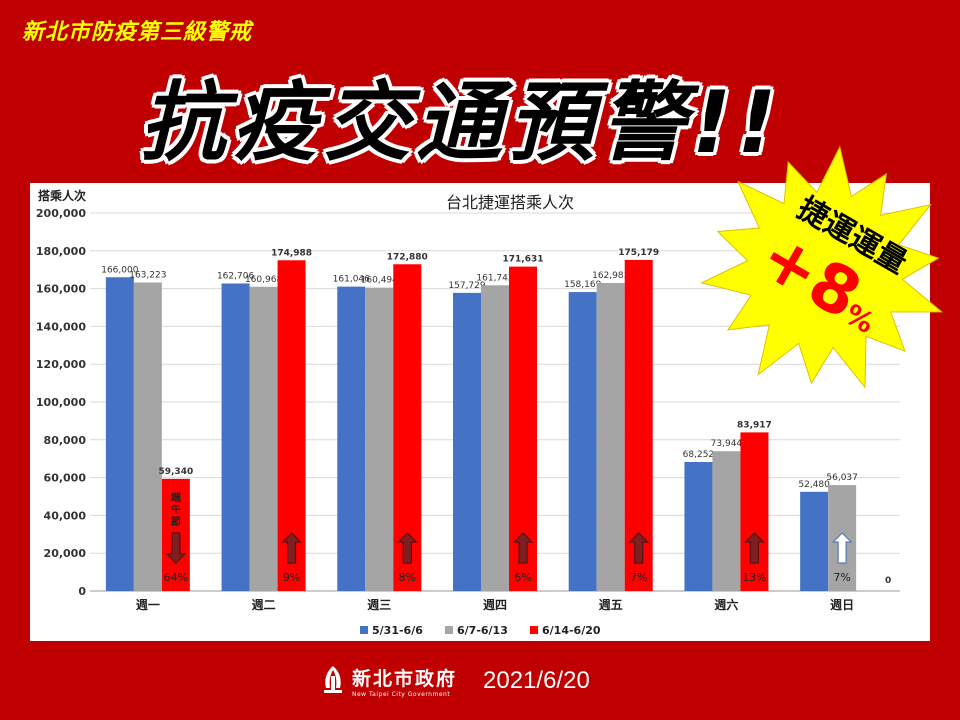 This screenshot has width=960, height=720. I want to click on data-label: 166,000, so click(119, 270).